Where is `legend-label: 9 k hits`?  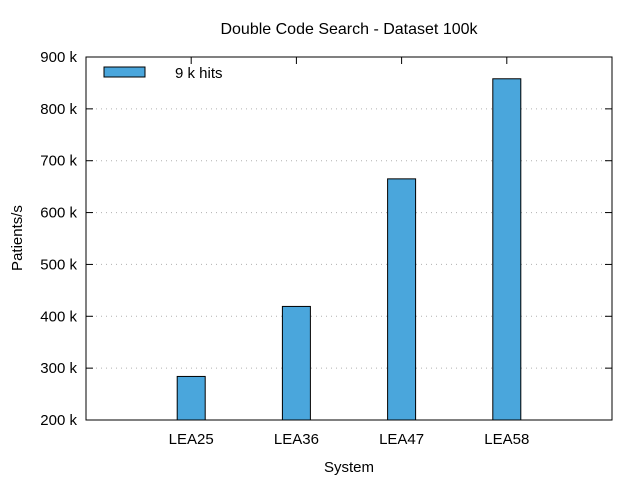 legend-label: 9 k hits is located at coordinates (199, 73).